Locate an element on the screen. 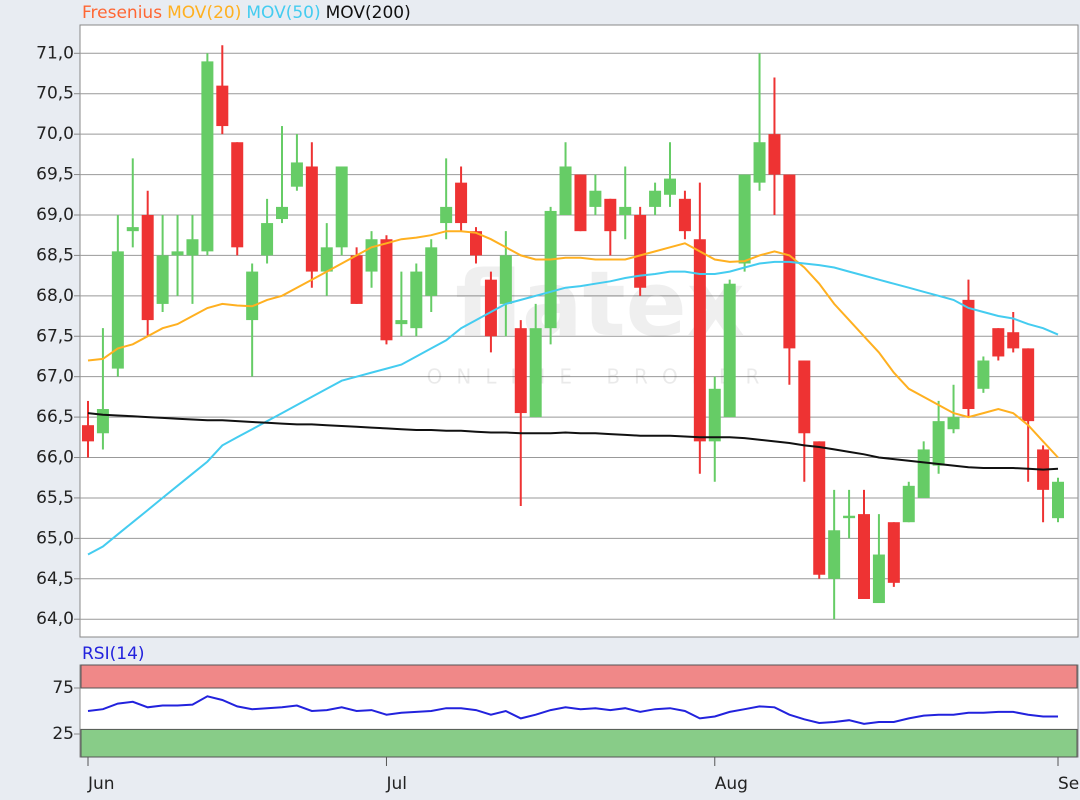  y-tick-label: 71,0 is located at coordinates (55, 53).